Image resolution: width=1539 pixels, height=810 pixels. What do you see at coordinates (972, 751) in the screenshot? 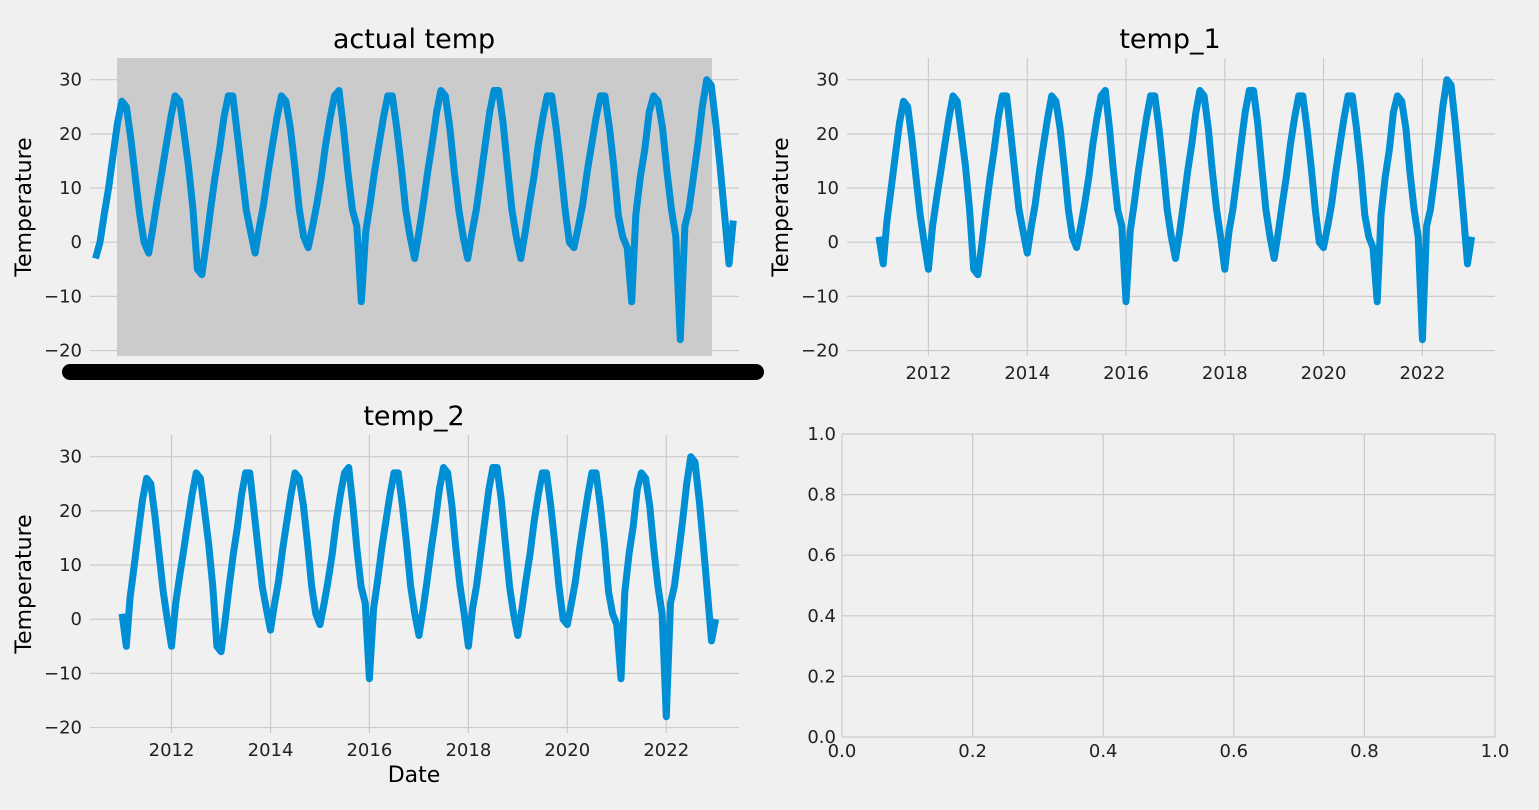
I see `x-tick-label: 0.2` at bounding box center [972, 751].